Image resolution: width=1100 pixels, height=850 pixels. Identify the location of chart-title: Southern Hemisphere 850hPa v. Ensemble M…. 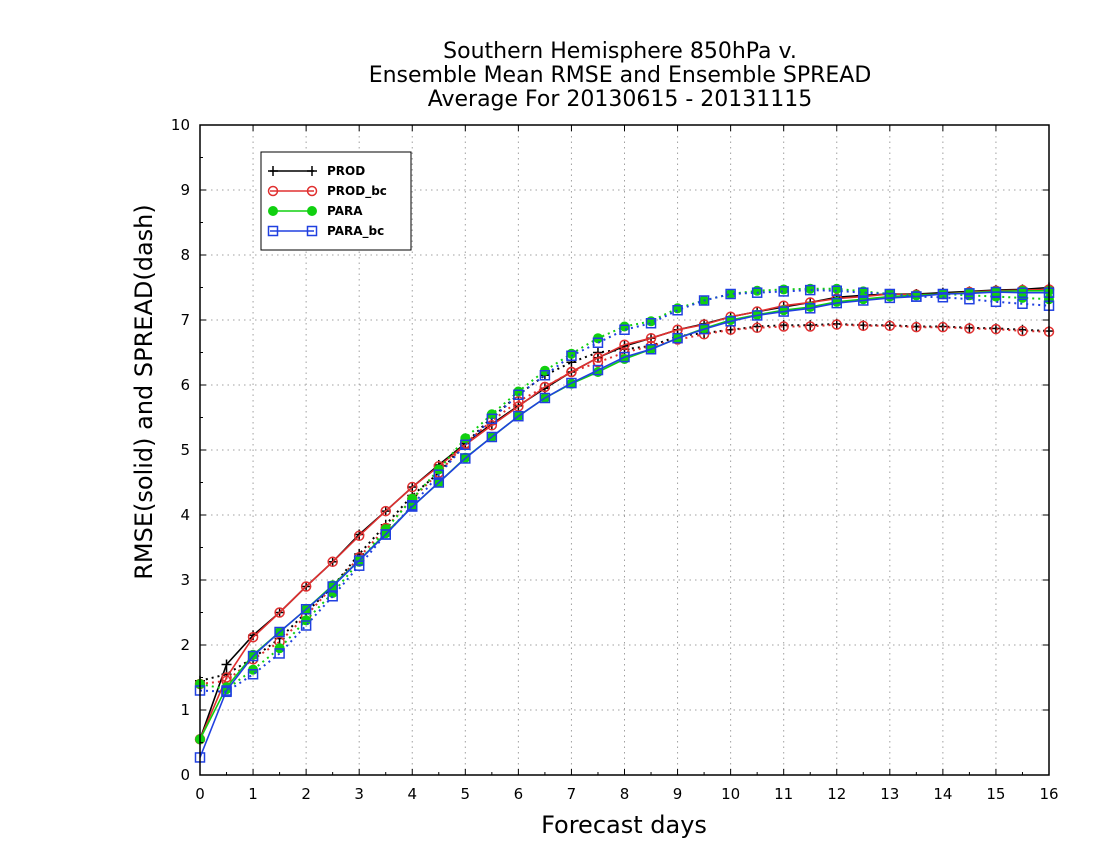
(620, 75).